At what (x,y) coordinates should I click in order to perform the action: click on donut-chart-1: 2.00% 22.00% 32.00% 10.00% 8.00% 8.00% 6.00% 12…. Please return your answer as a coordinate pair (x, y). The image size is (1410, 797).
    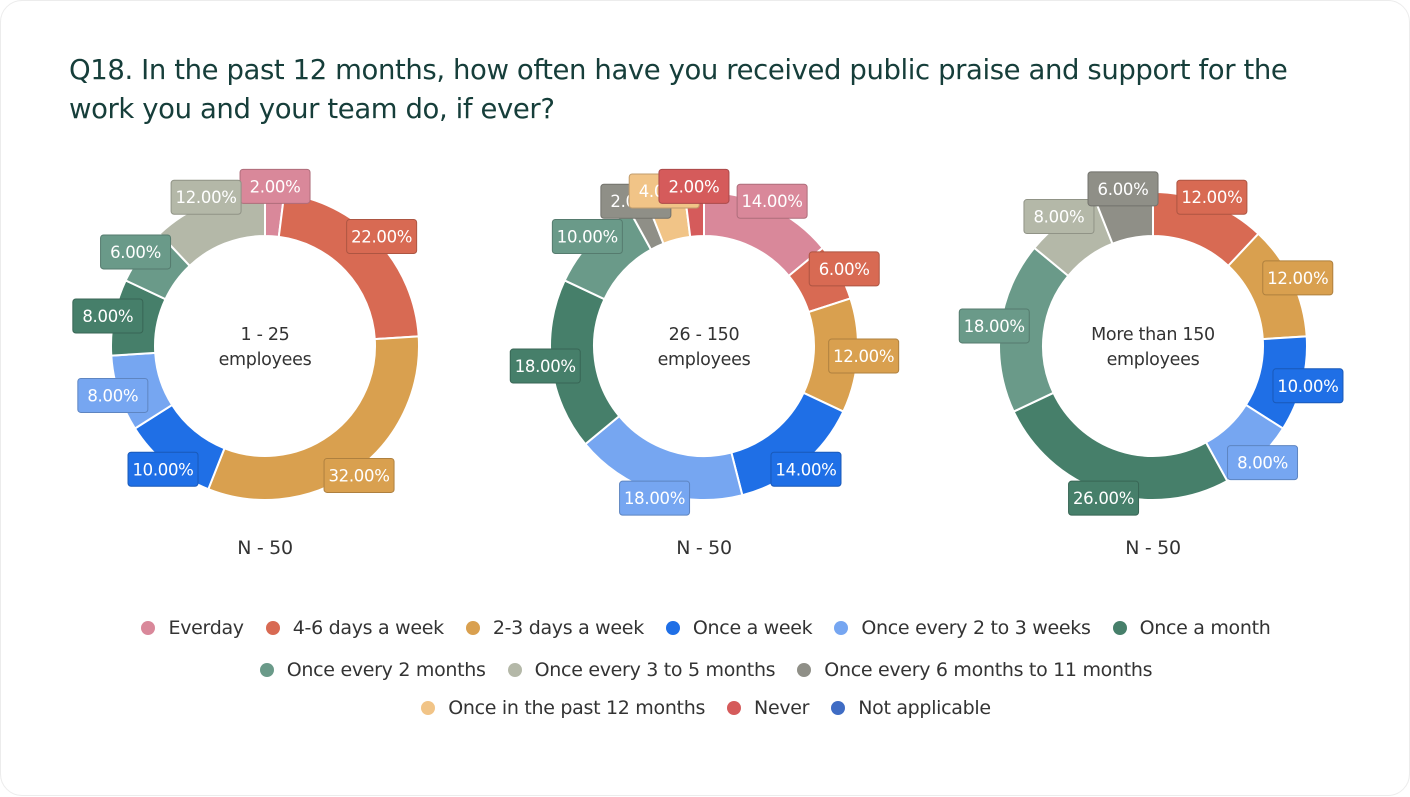
    Looking at the image, I should click on (246, 363).